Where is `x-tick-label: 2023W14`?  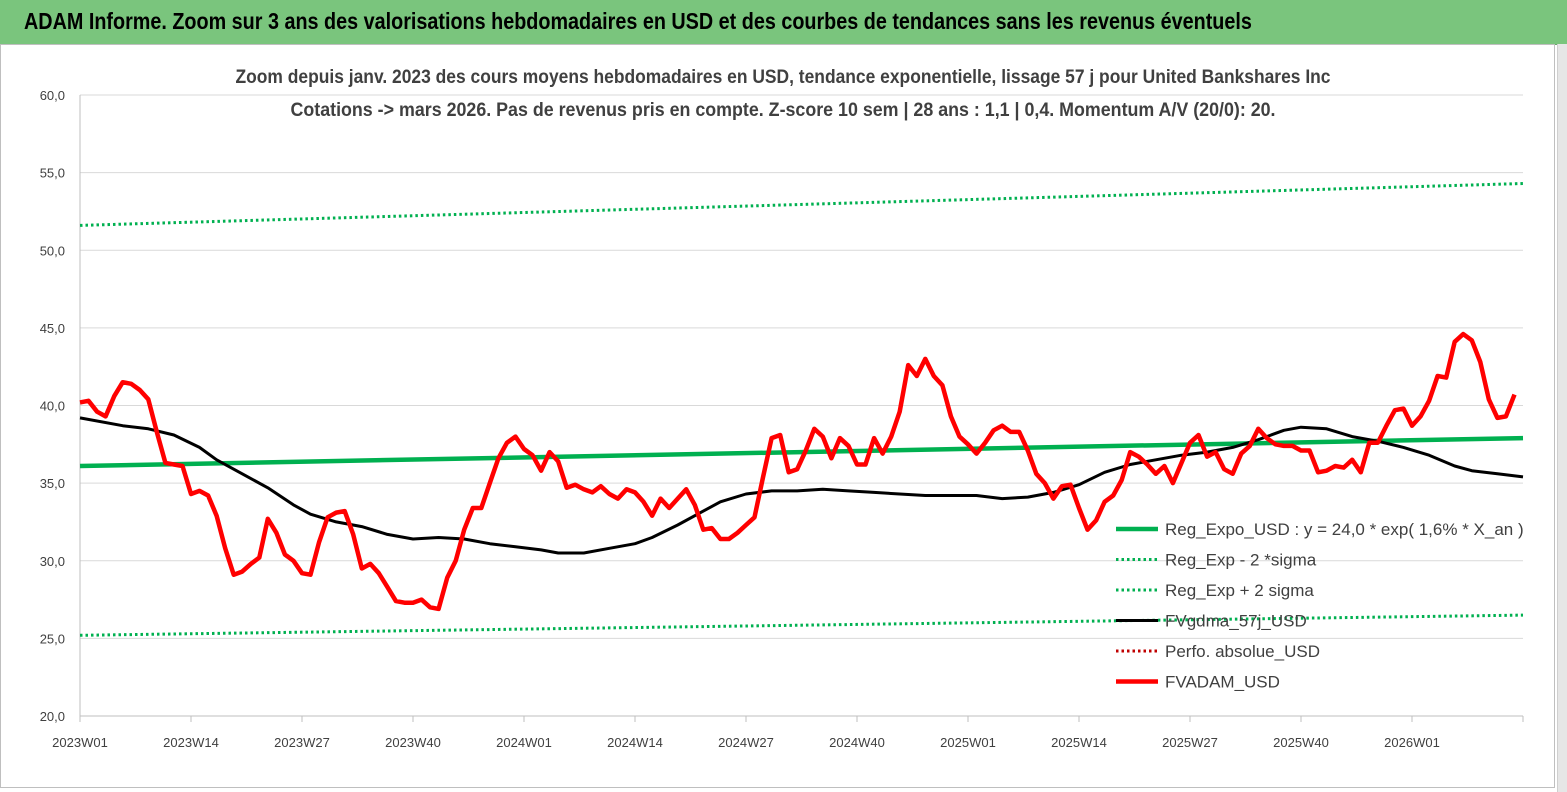 x-tick-label: 2023W14 is located at coordinates (191, 742).